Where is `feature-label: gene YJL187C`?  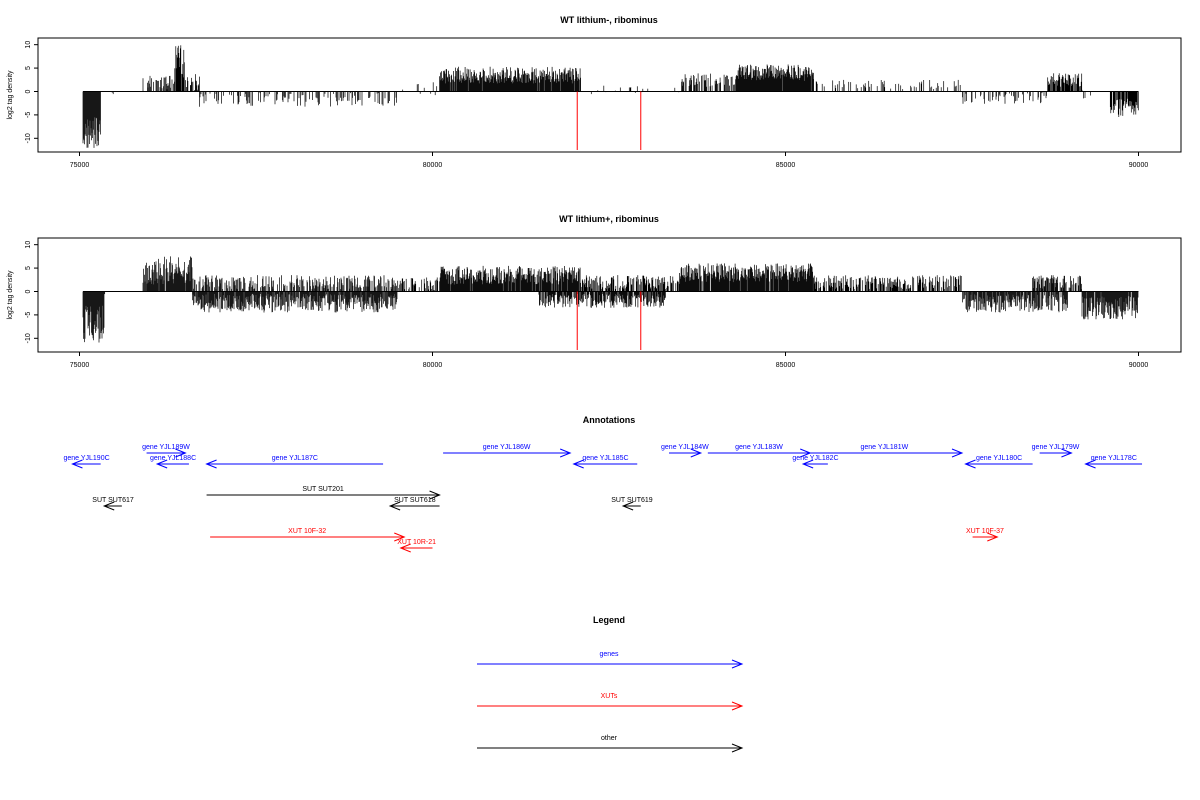 feature-label: gene YJL187C is located at coordinates (295, 458).